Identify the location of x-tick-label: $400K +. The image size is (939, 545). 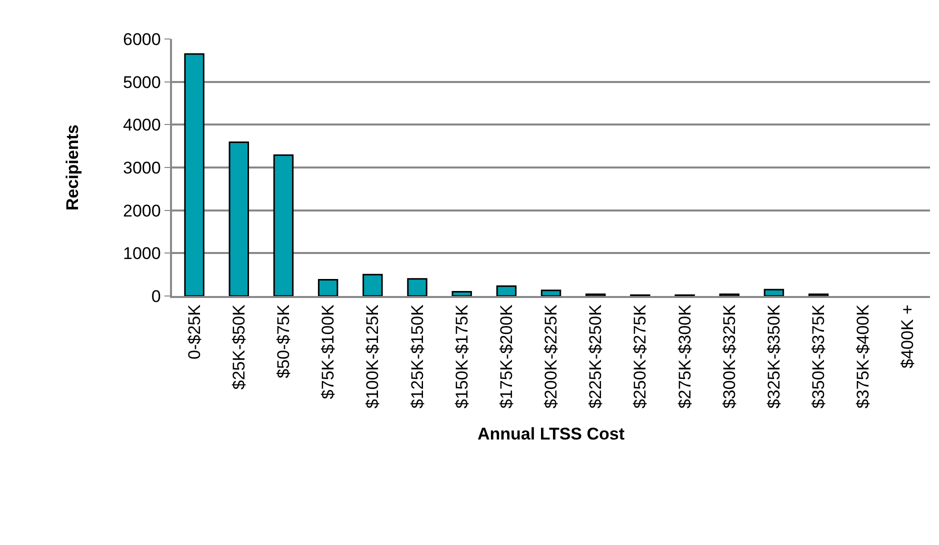
(908, 336).